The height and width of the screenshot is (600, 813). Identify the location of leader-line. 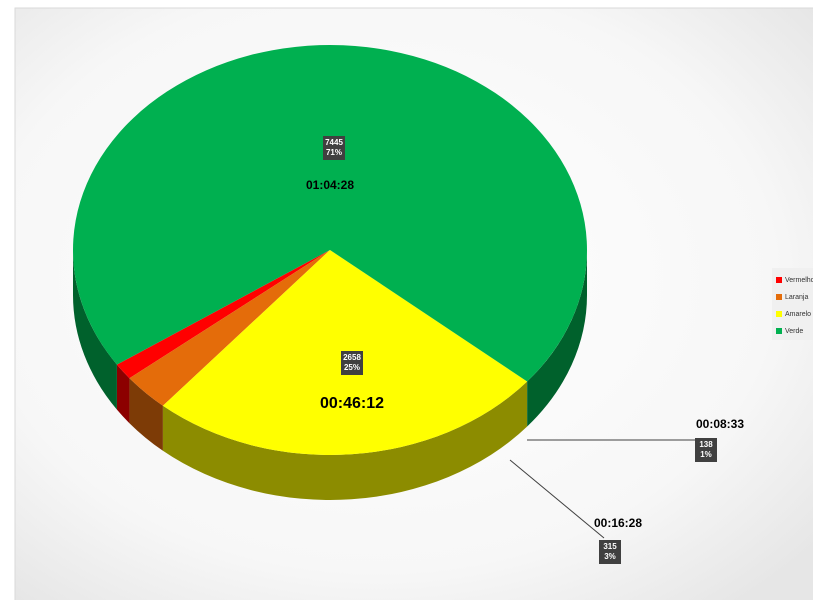
(557, 499).